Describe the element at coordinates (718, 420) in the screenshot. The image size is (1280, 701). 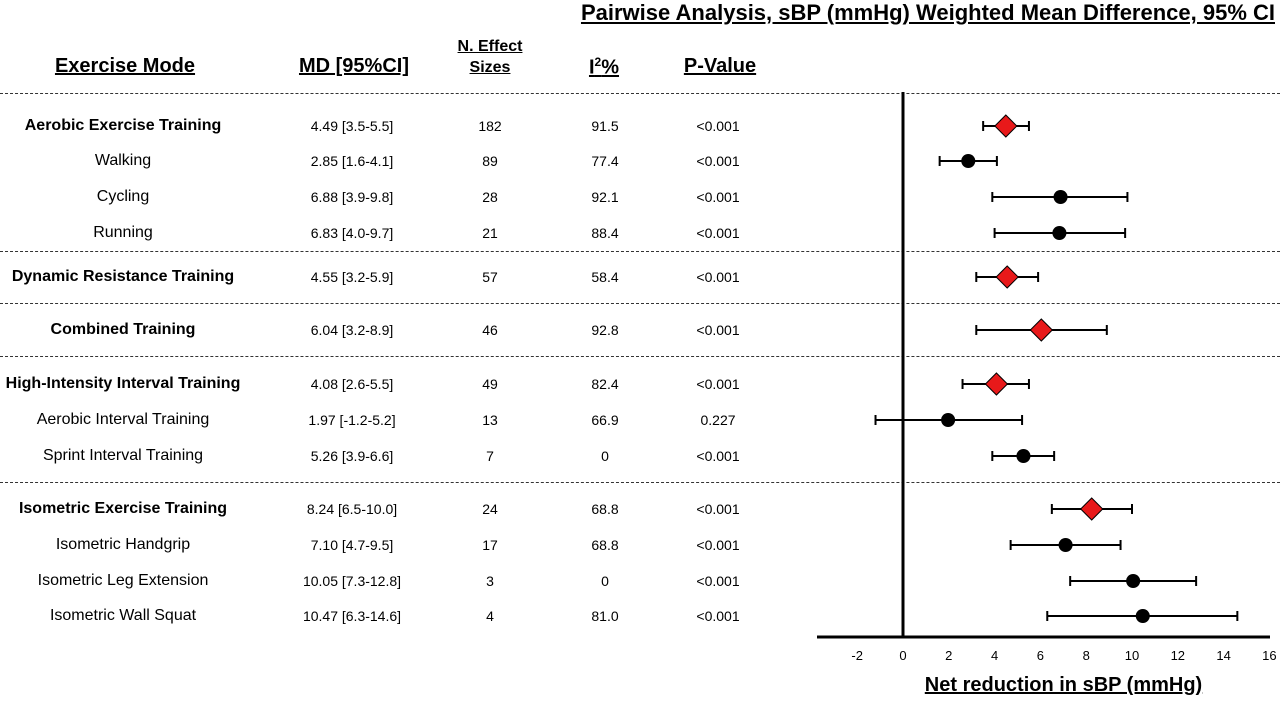
I see `row-p-value: 0.227` at that location.